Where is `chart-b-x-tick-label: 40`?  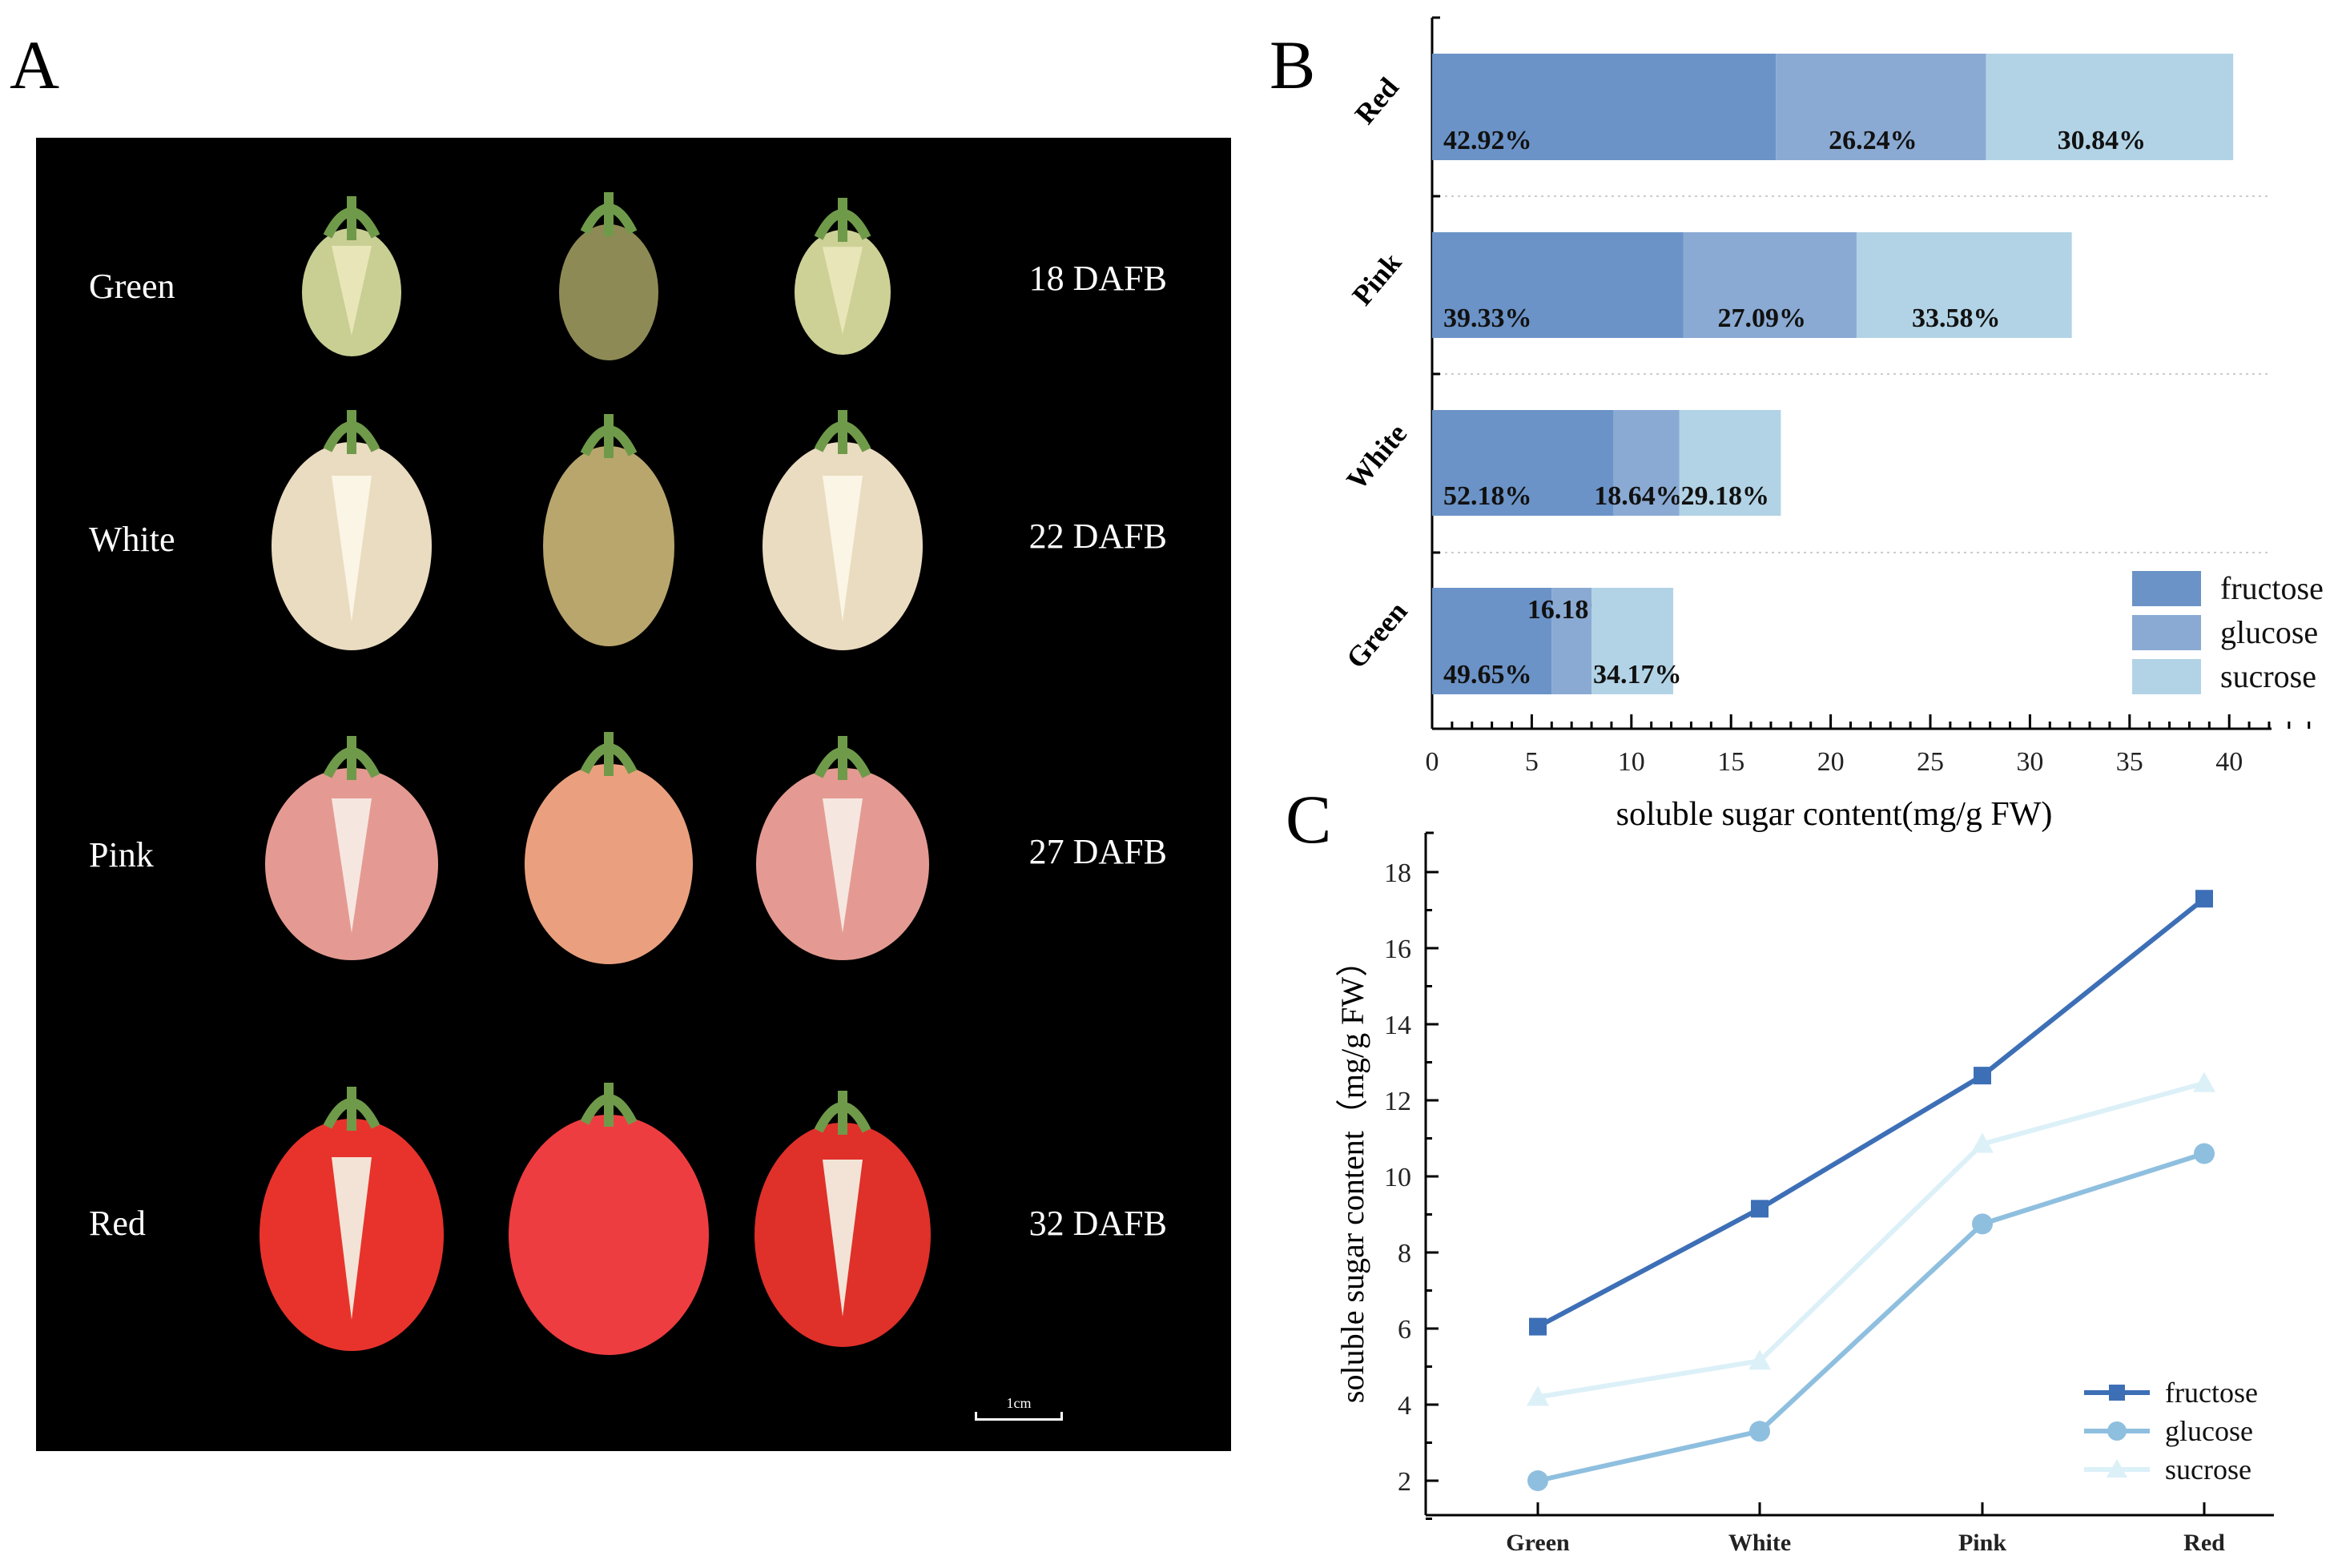 chart-b-x-tick-label: 40 is located at coordinates (2229, 762).